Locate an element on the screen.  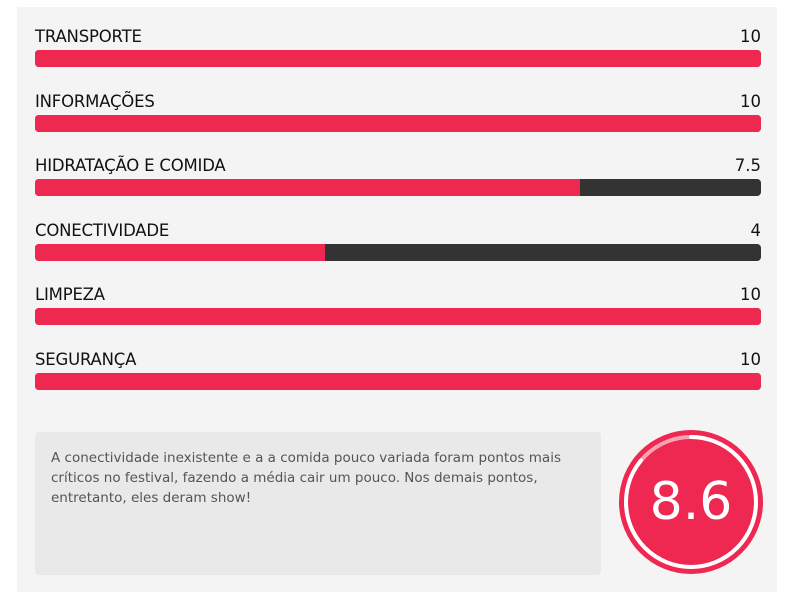
score-circle-bg is located at coordinates (691, 502).